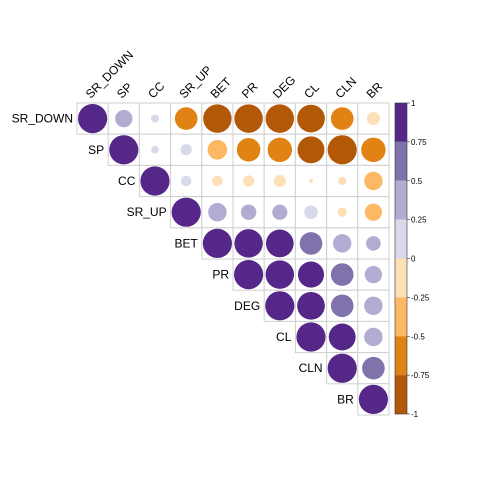  What do you see at coordinates (124, 118) in the screenshot?
I see `corr-circle-sr_down-sp` at bounding box center [124, 118].